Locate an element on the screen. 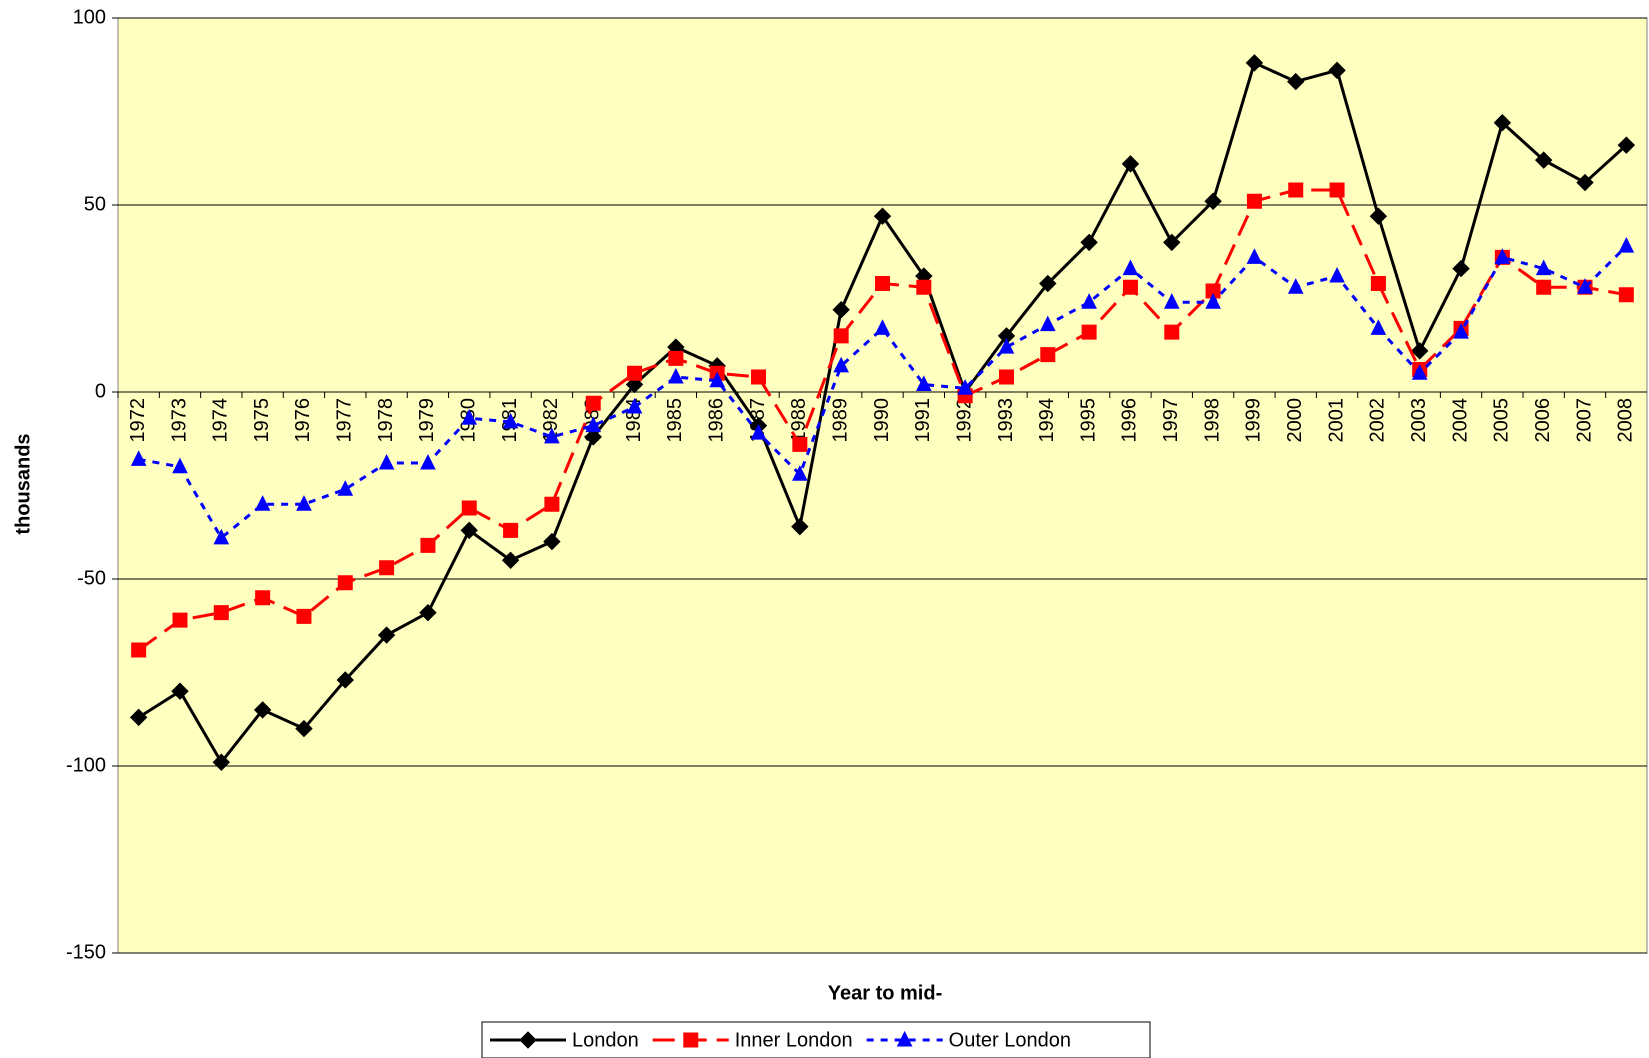 The height and width of the screenshot is (1058, 1649). x-tick-label: 1989 is located at coordinates (840, 420).